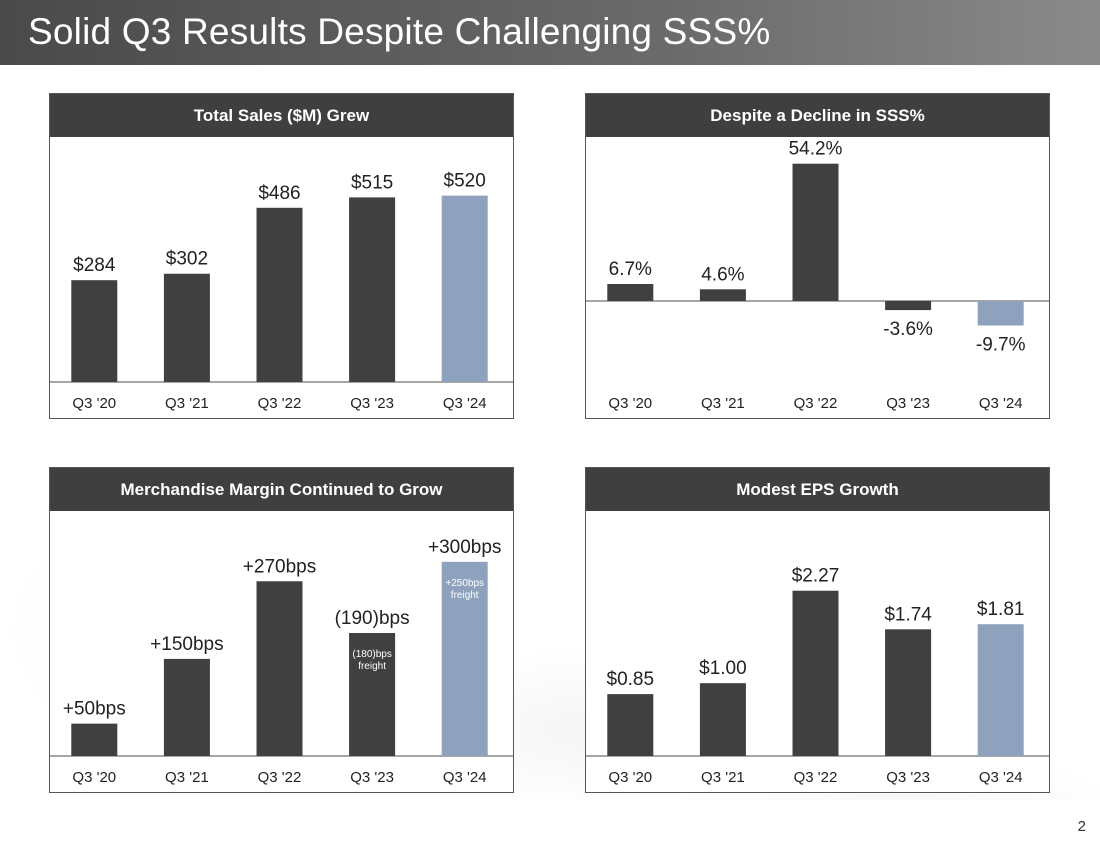 The height and width of the screenshot is (849, 1100). I want to click on data-label: $1.00, so click(723, 668).